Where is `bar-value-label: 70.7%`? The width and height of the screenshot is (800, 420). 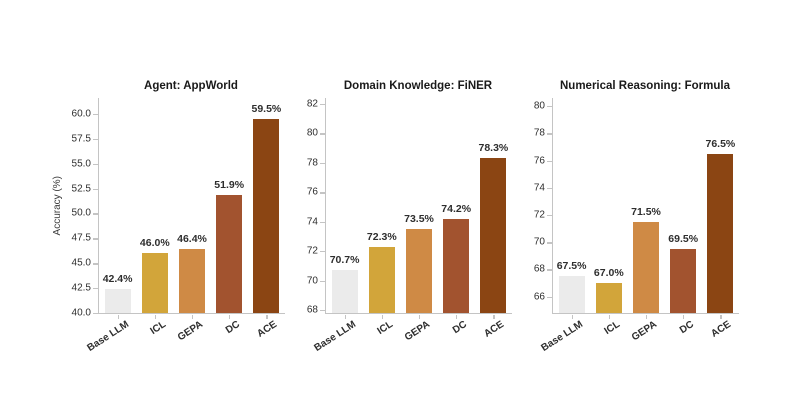
bar-value-label: 70.7% is located at coordinates (344, 260).